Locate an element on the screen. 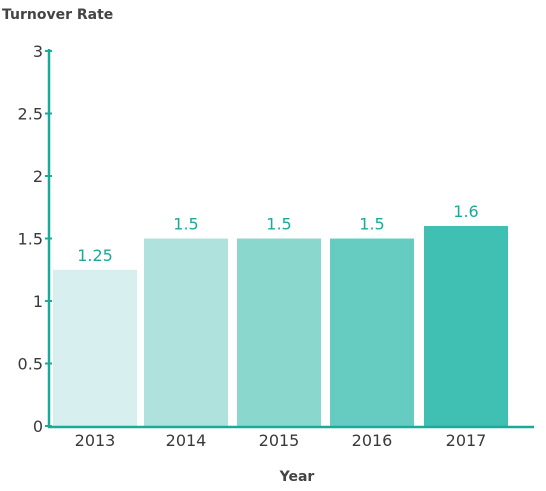 This screenshot has width=546, height=491. data-labels: 1.25 1.5 1.5 1.5 1.6 is located at coordinates (278, 233).